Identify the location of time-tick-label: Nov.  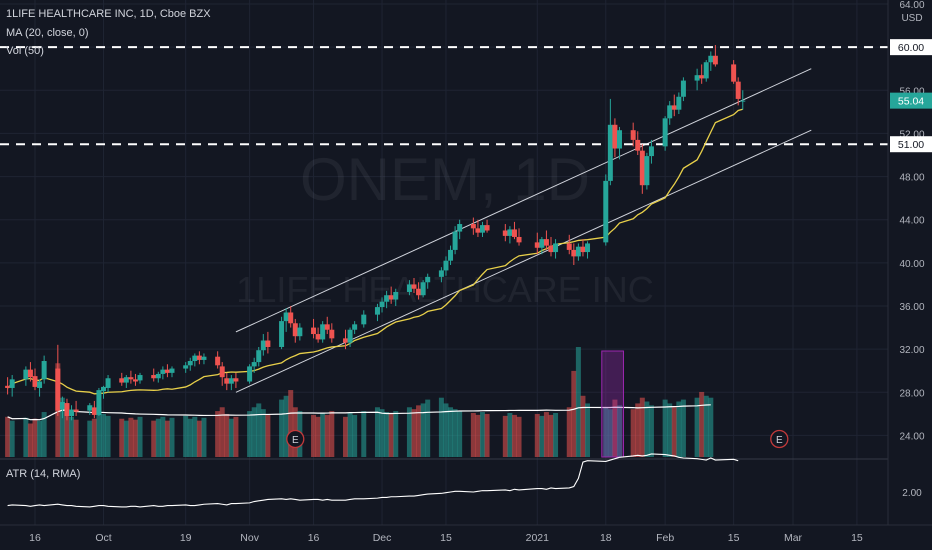
(249, 538).